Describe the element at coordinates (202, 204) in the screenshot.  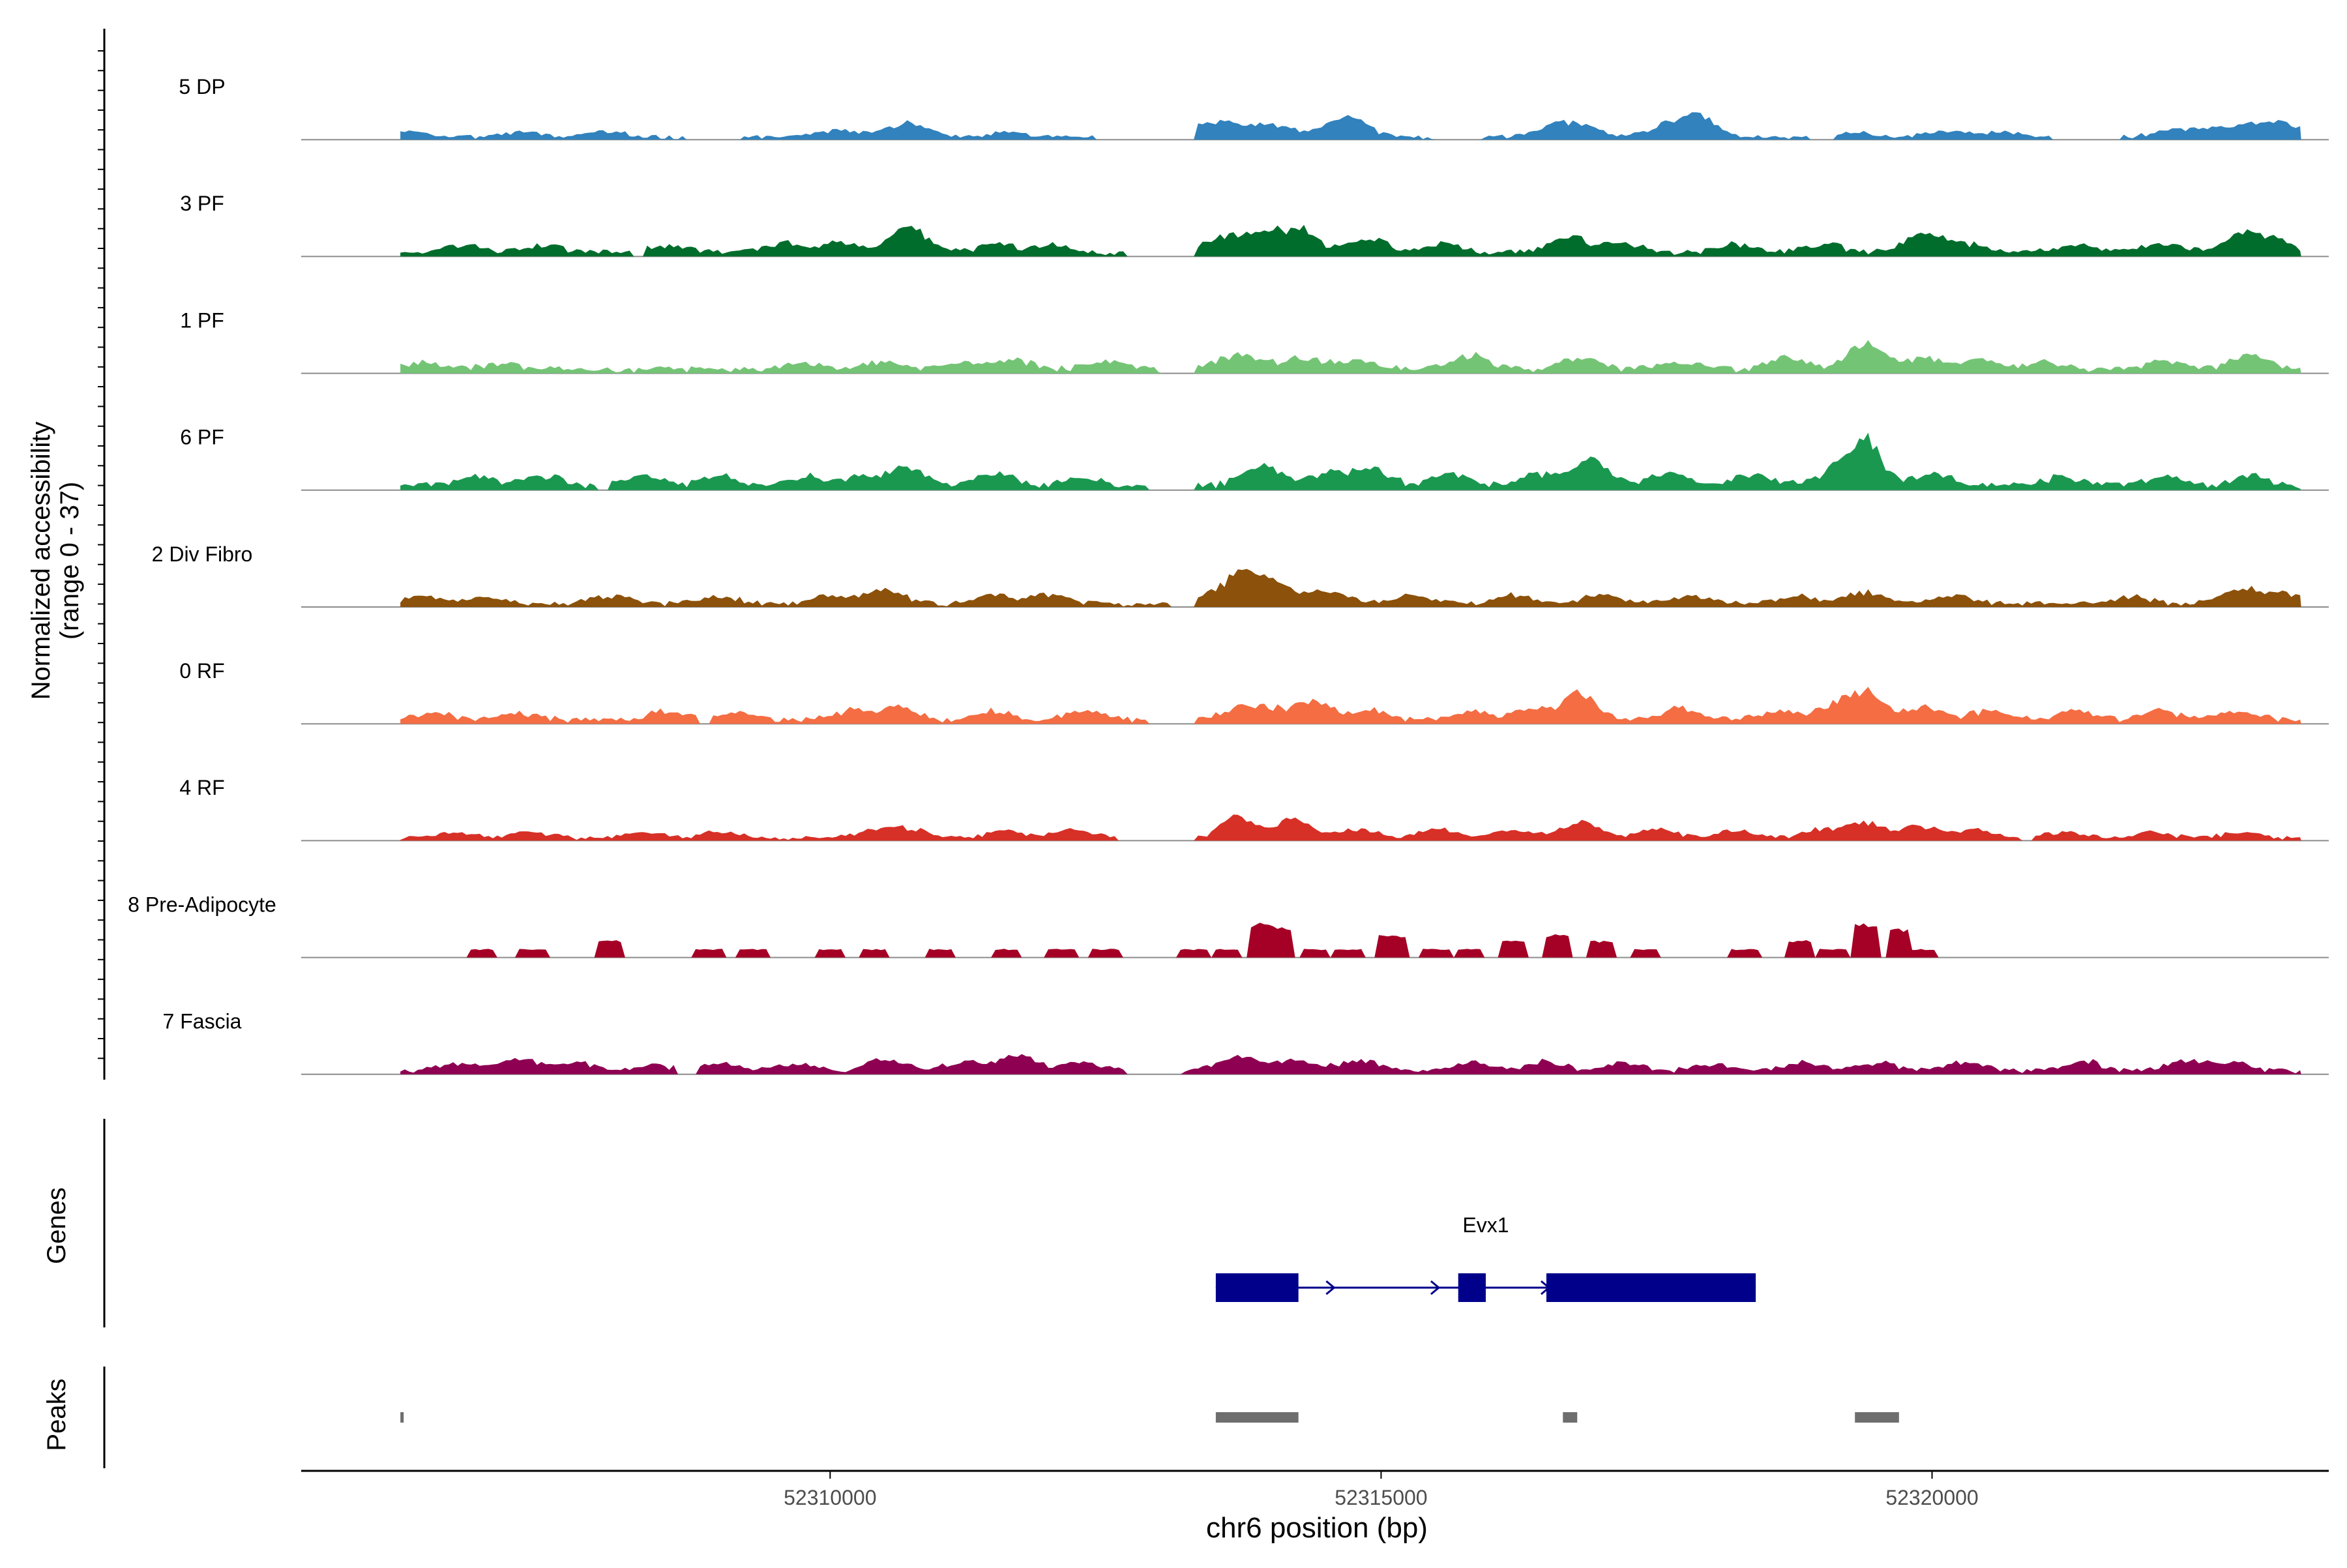
I see `track-label: 3 PF` at that location.